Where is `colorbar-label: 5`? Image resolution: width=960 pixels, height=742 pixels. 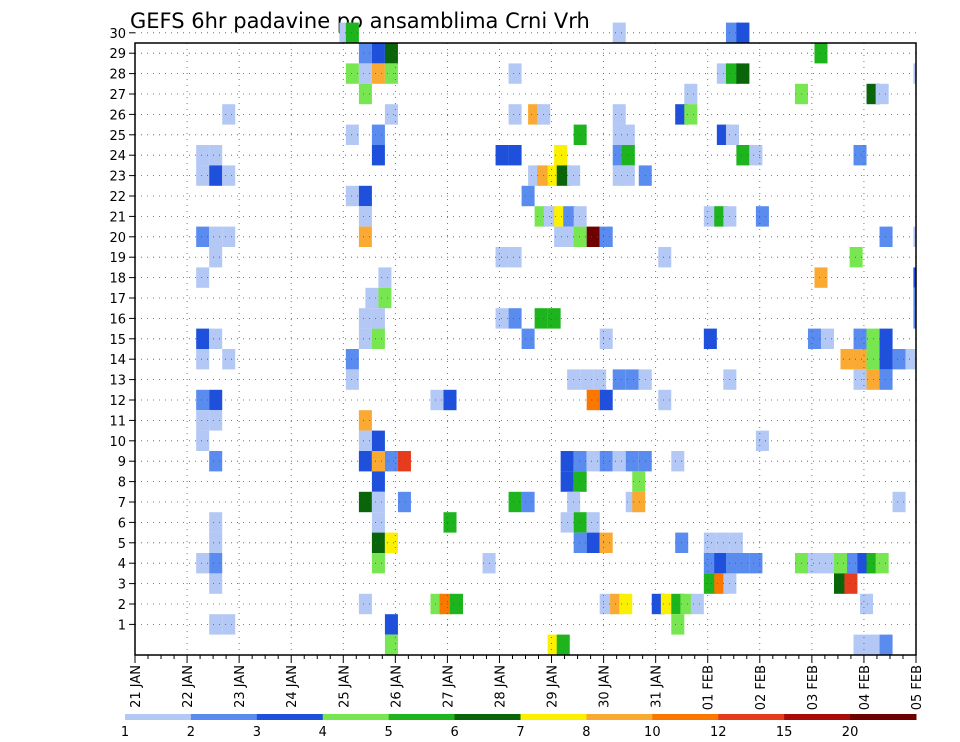
colorbar-label: 5 is located at coordinates (389, 732).